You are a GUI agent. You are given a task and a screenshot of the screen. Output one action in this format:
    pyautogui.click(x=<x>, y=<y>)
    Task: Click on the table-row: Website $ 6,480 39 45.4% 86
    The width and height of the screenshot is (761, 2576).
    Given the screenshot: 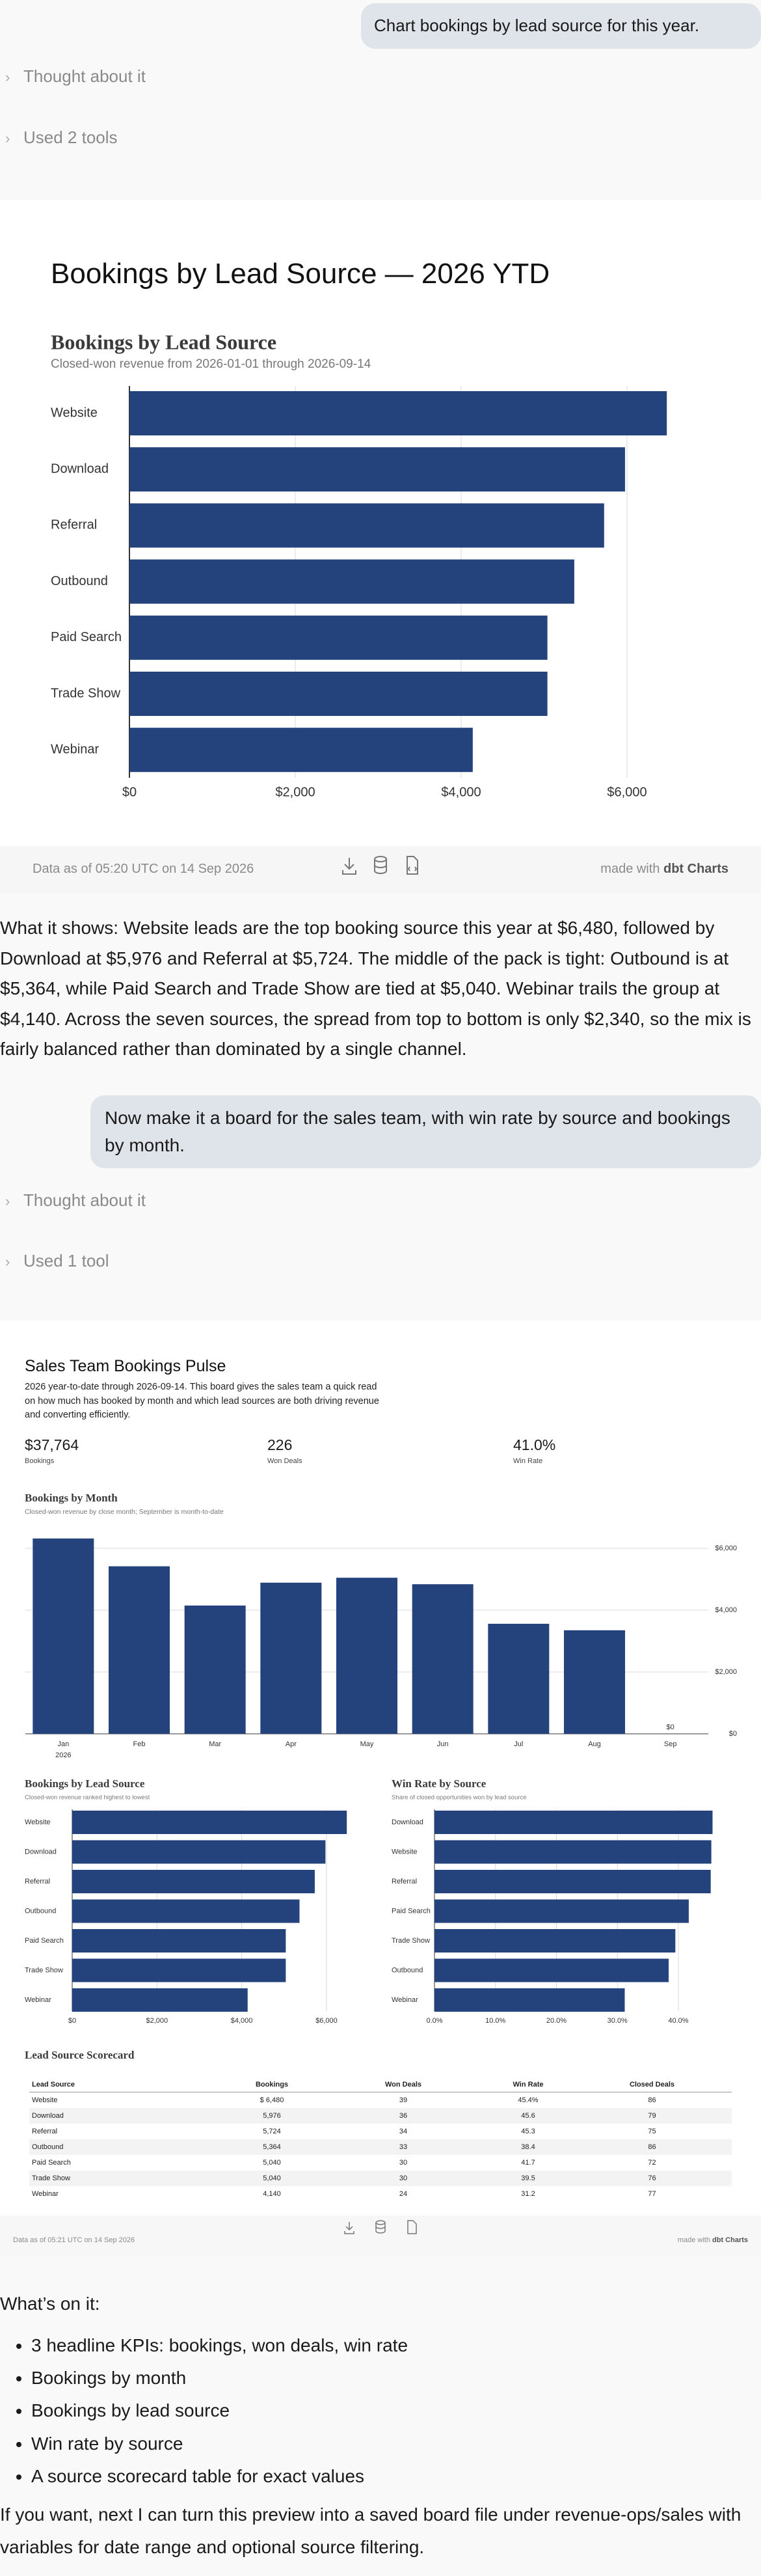 What is the action you would take?
    pyautogui.click(x=380, y=2100)
    